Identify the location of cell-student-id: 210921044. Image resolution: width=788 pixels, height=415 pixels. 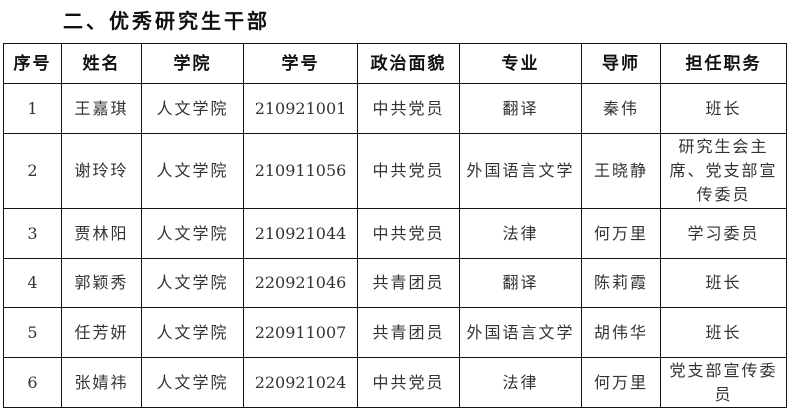
(300, 233).